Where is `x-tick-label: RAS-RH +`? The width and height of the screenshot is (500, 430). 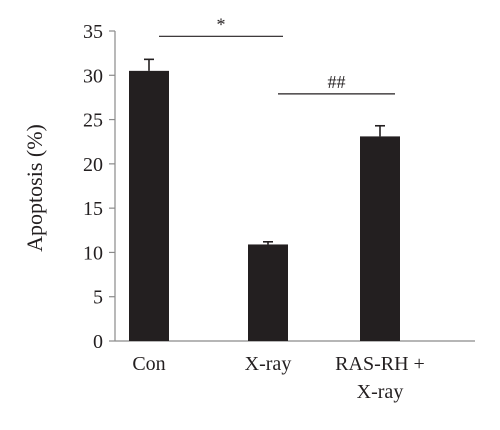
x-tick-label: RAS-RH + is located at coordinates (380, 364).